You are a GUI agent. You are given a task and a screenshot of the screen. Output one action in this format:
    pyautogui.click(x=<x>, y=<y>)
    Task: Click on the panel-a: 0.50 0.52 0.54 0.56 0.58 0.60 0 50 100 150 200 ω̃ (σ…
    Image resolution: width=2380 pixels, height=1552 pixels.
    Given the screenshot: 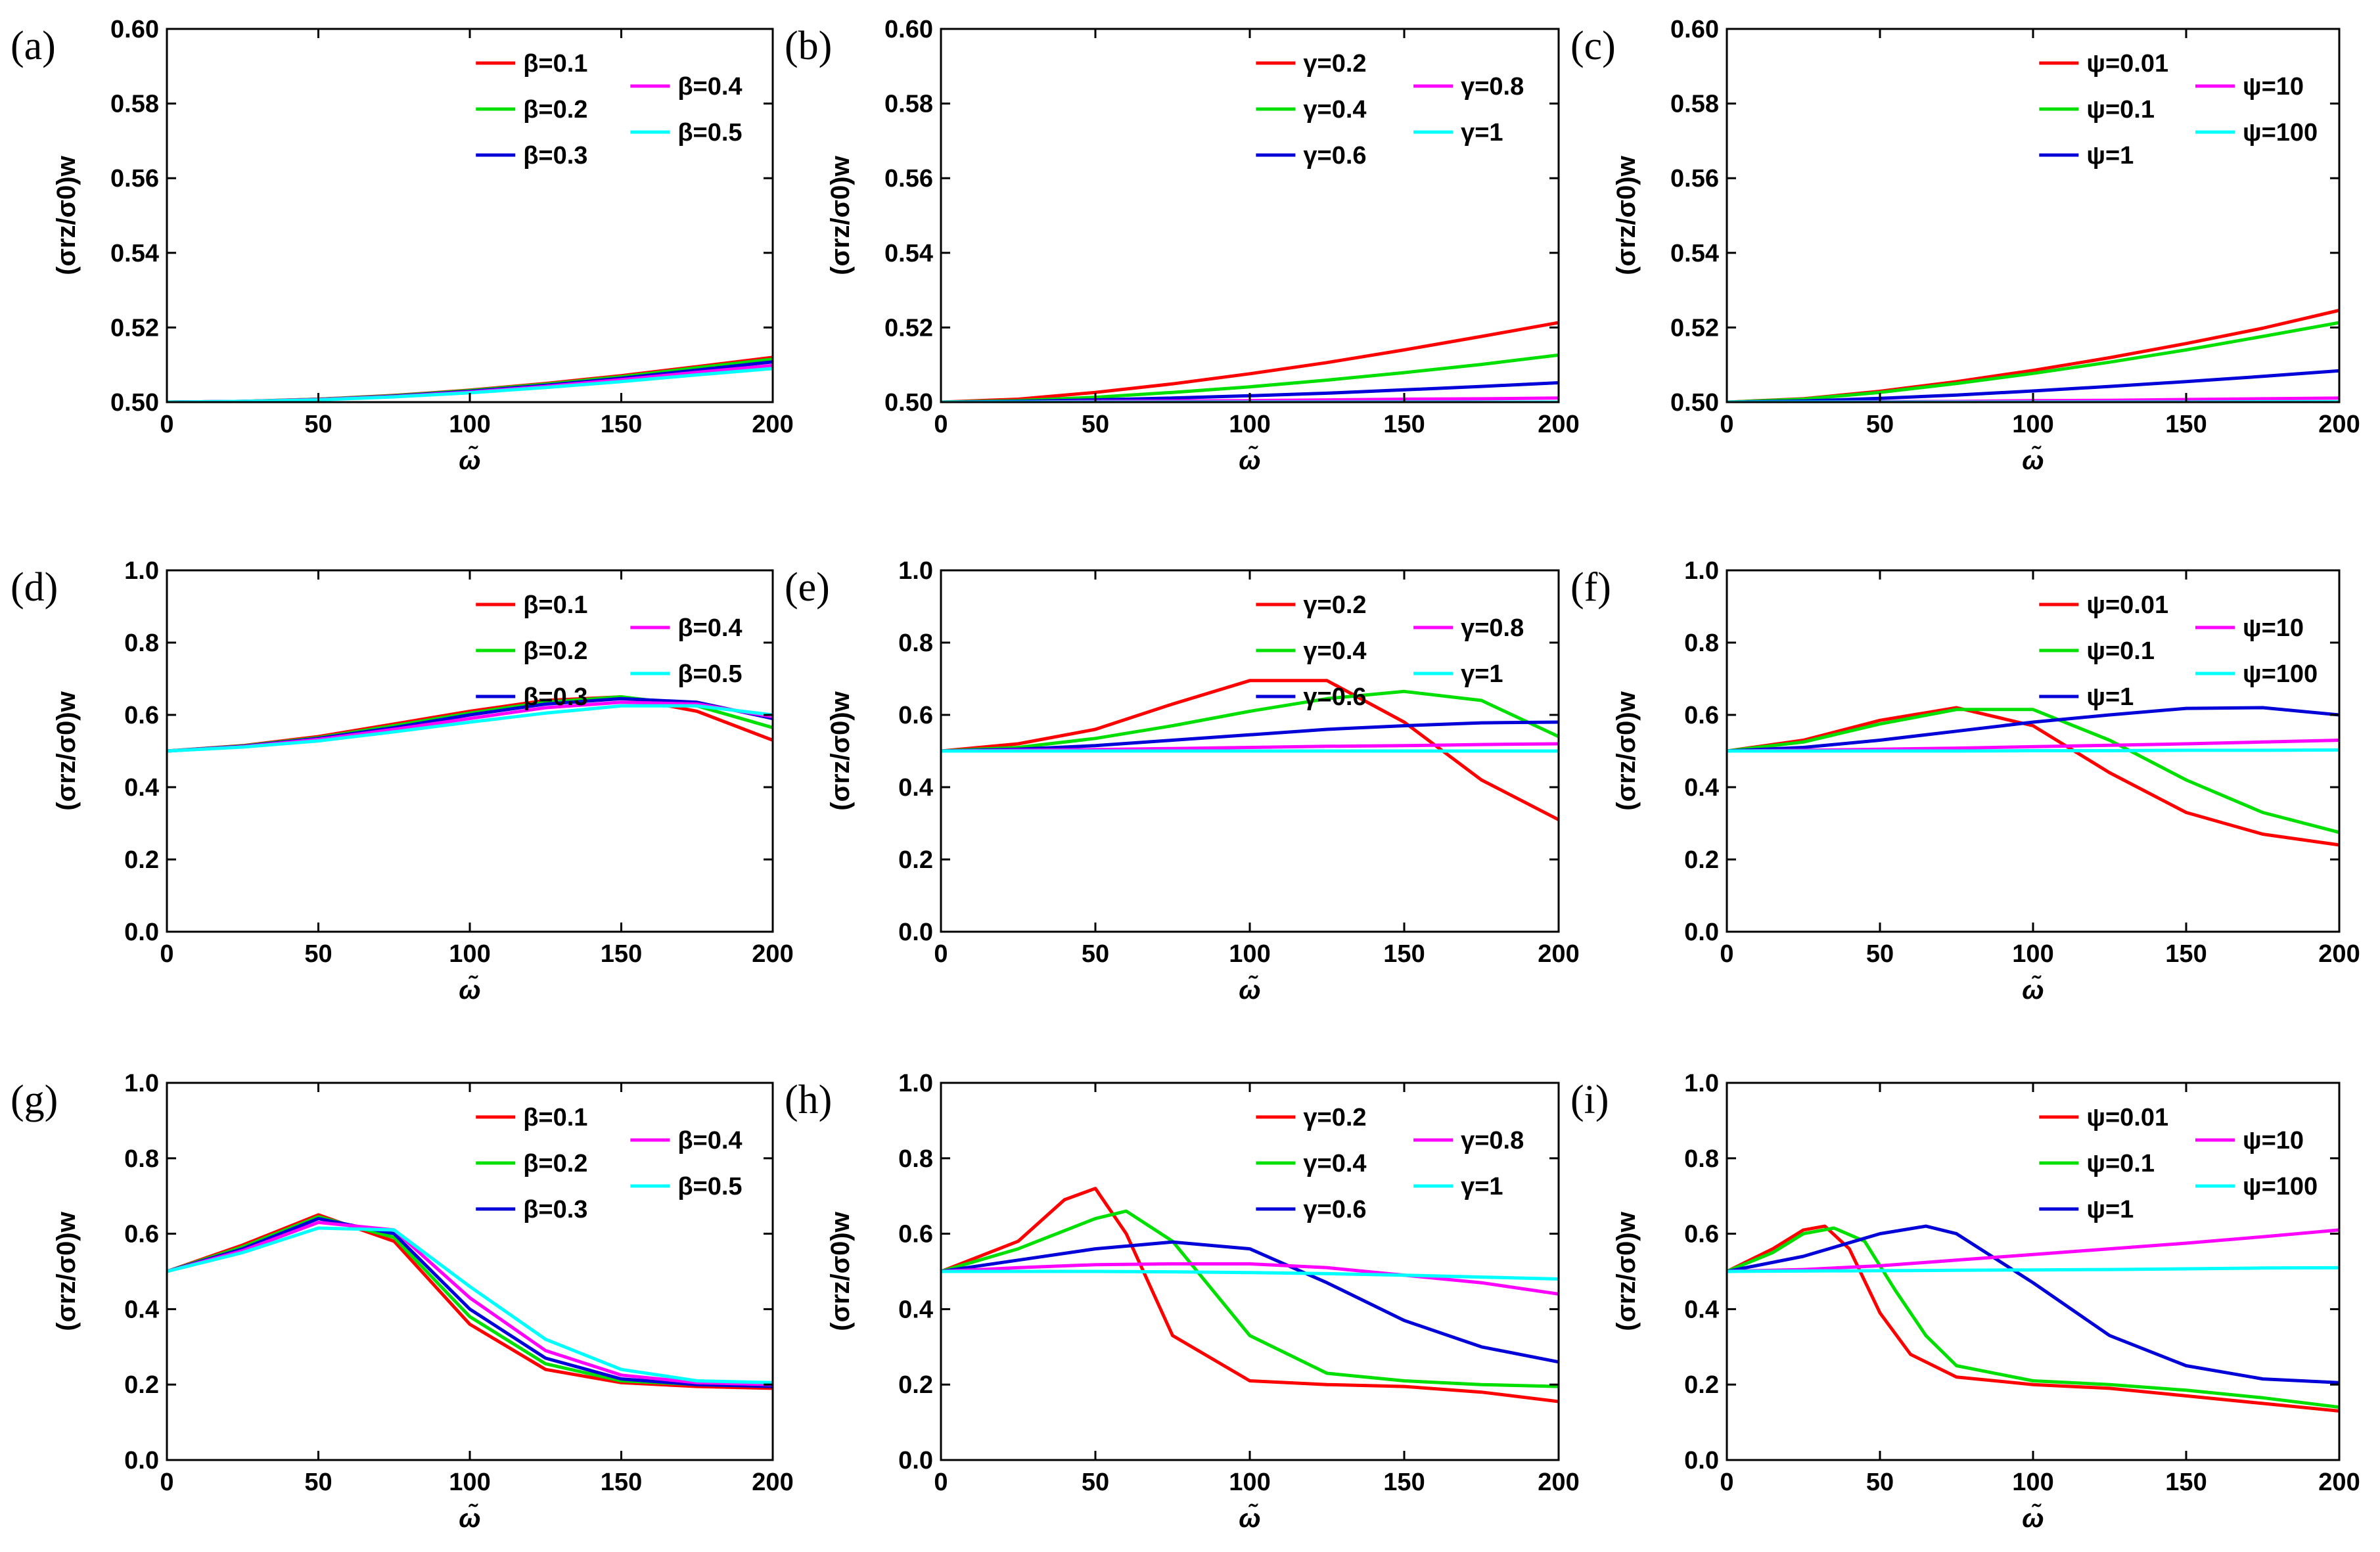 What is the action you would take?
    pyautogui.click(x=402, y=246)
    